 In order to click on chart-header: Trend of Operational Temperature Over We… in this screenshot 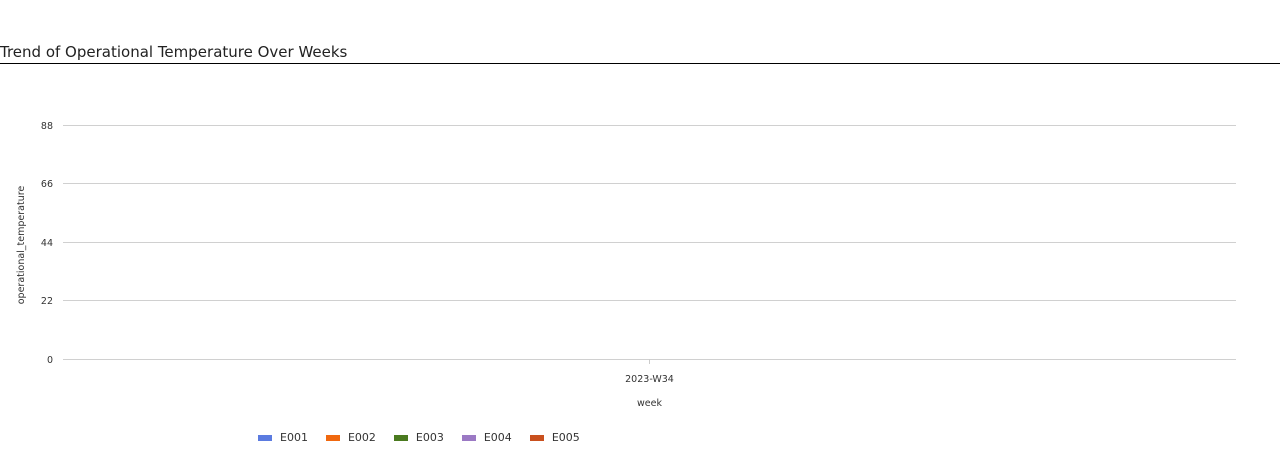, I will do `click(640, 32)`.